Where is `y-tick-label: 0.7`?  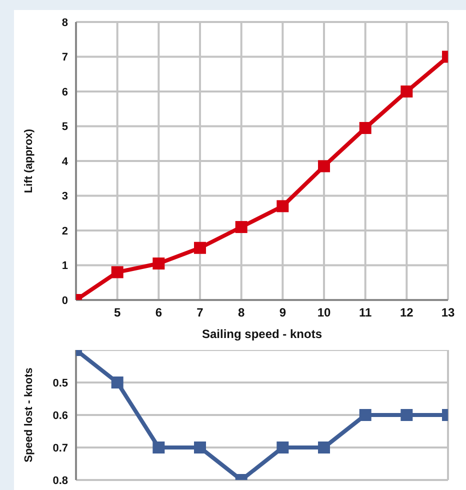 y-tick-label: 0.7 is located at coordinates (60, 448).